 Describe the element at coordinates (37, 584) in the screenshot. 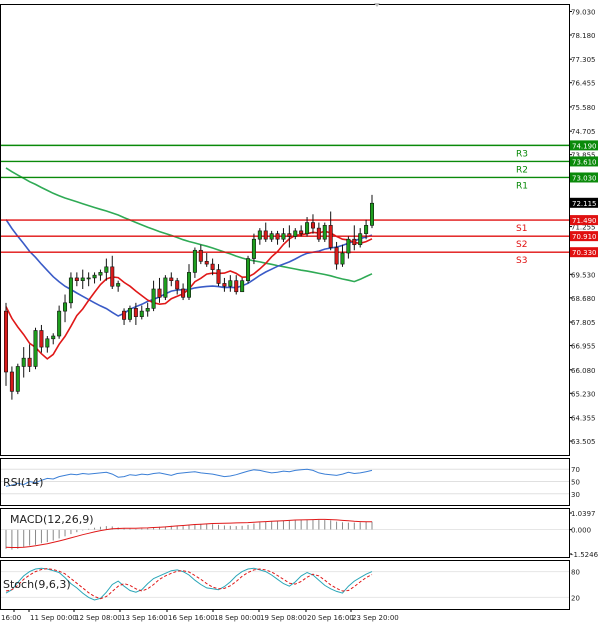

I see `stoch-label: Stoch(9,6,3)` at that location.